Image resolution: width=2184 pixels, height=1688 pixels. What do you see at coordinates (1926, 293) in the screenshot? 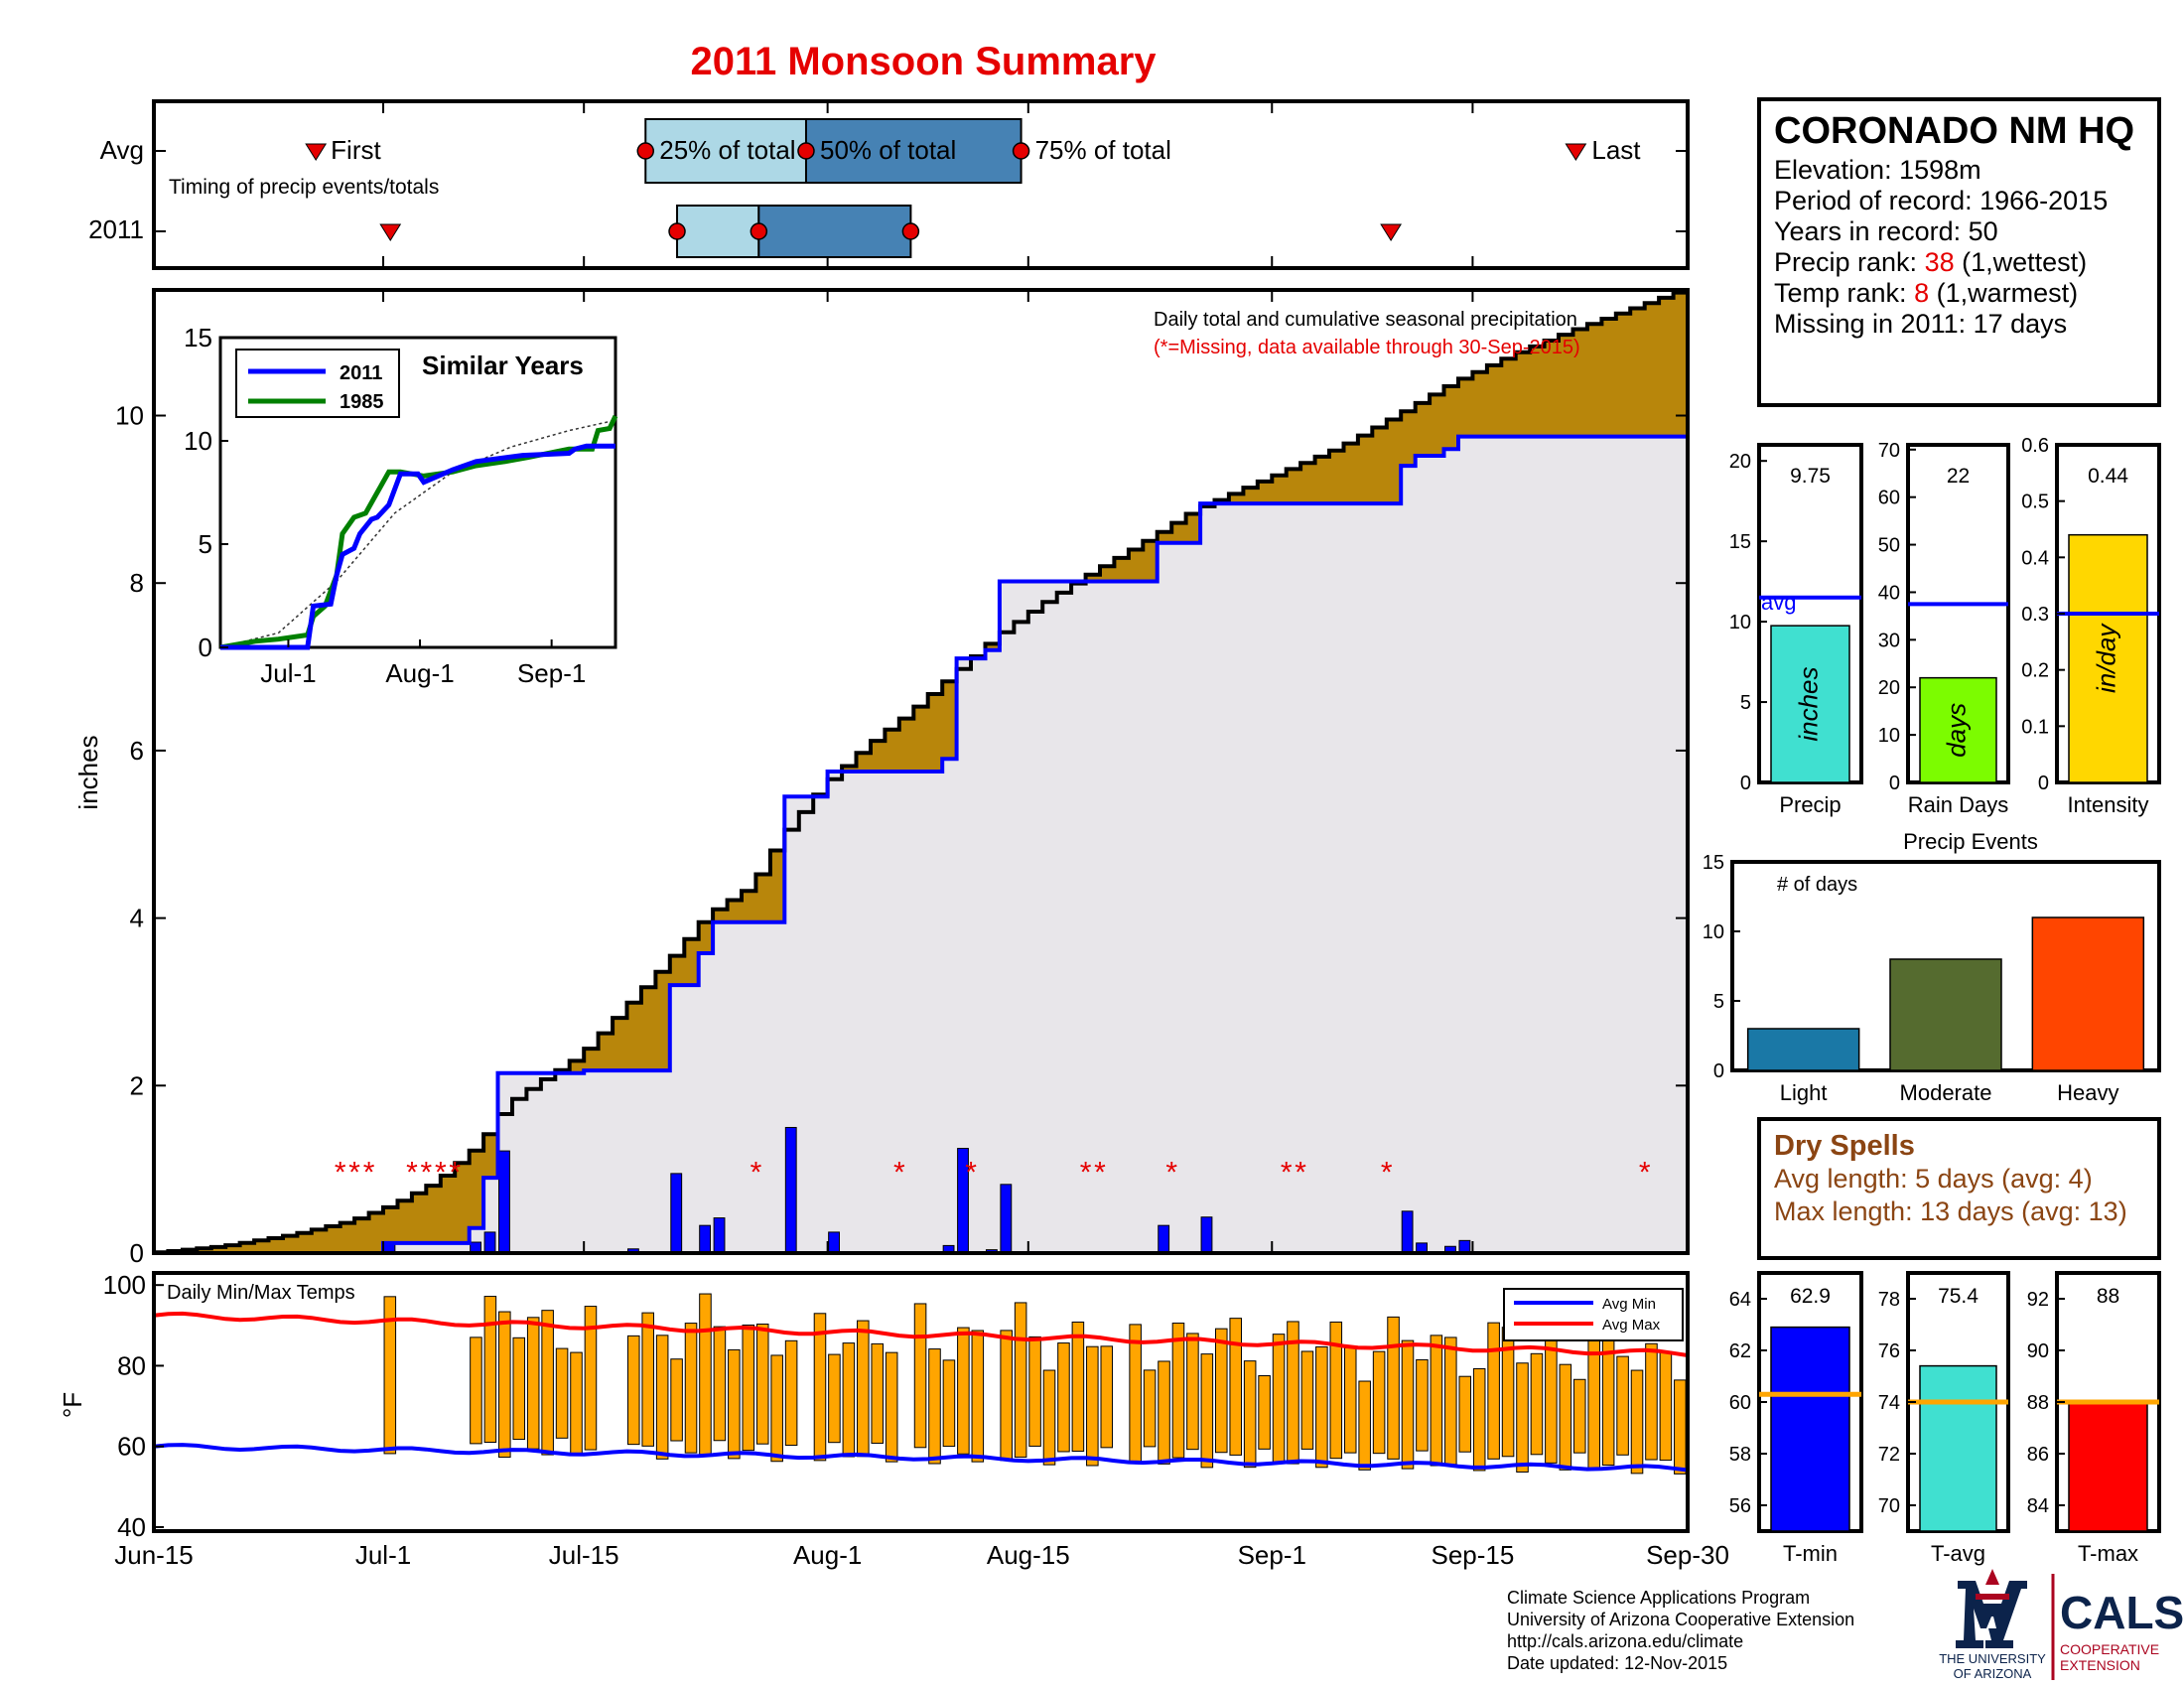
I see `temp-rank-line: Temp rank: 8 (1,warmest)` at bounding box center [1926, 293].